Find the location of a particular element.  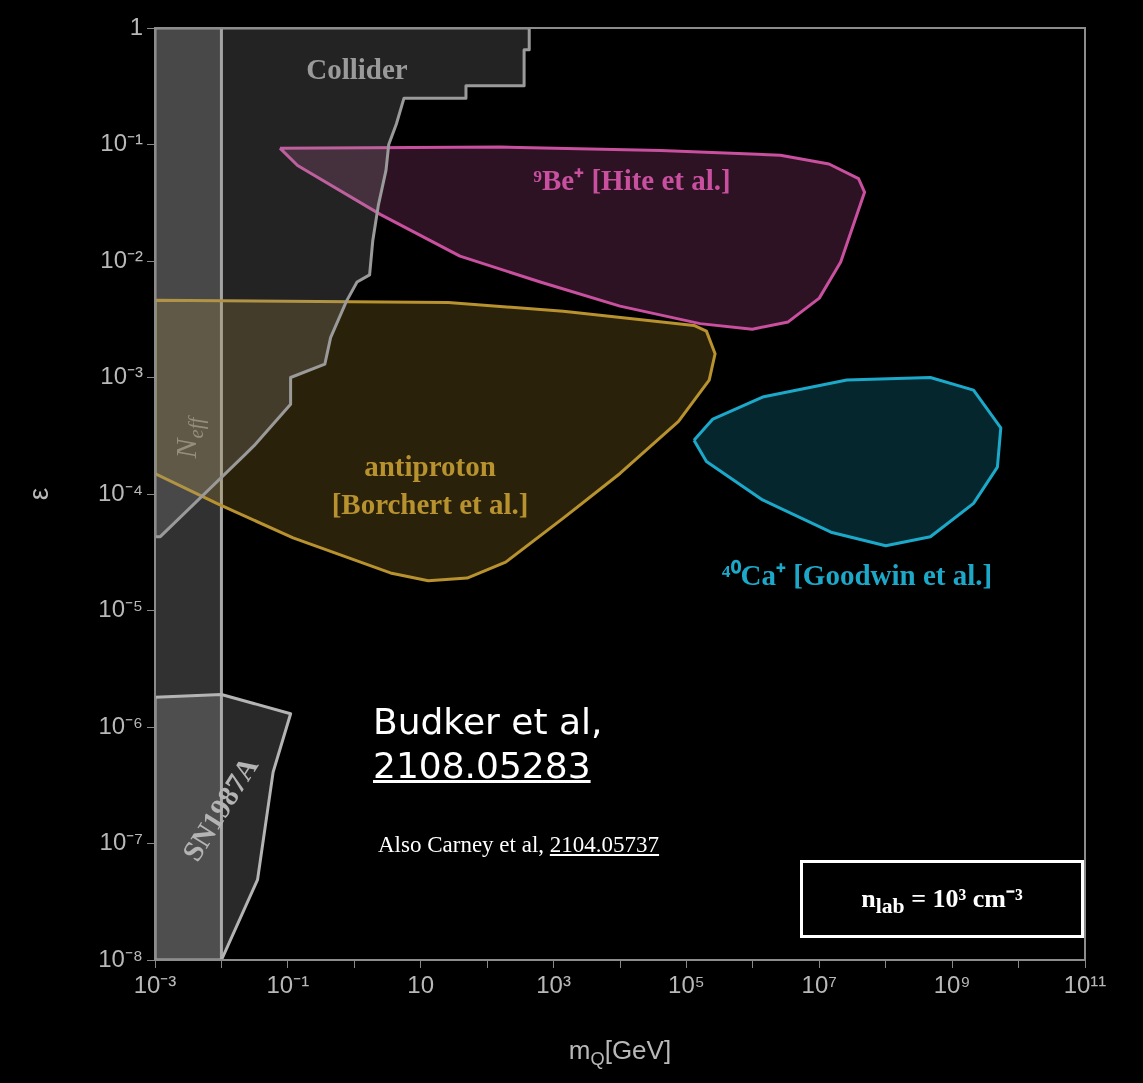

y-tick-label: 10⁻⁷ is located at coordinates (121, 842).